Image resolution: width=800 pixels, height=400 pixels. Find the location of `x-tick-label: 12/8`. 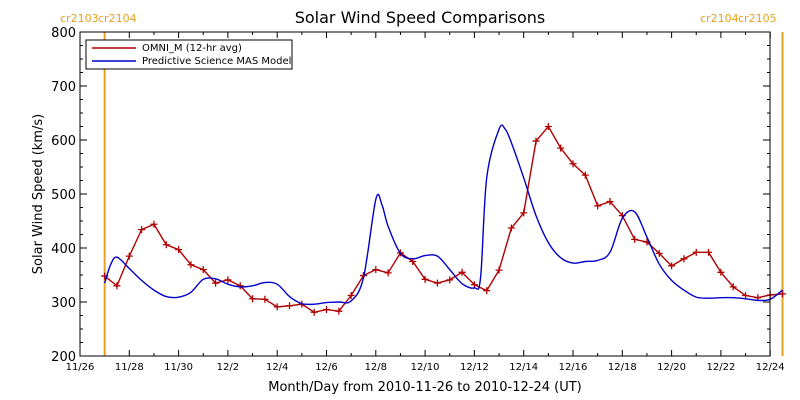

x-tick-label: 12/8 is located at coordinates (376, 367).